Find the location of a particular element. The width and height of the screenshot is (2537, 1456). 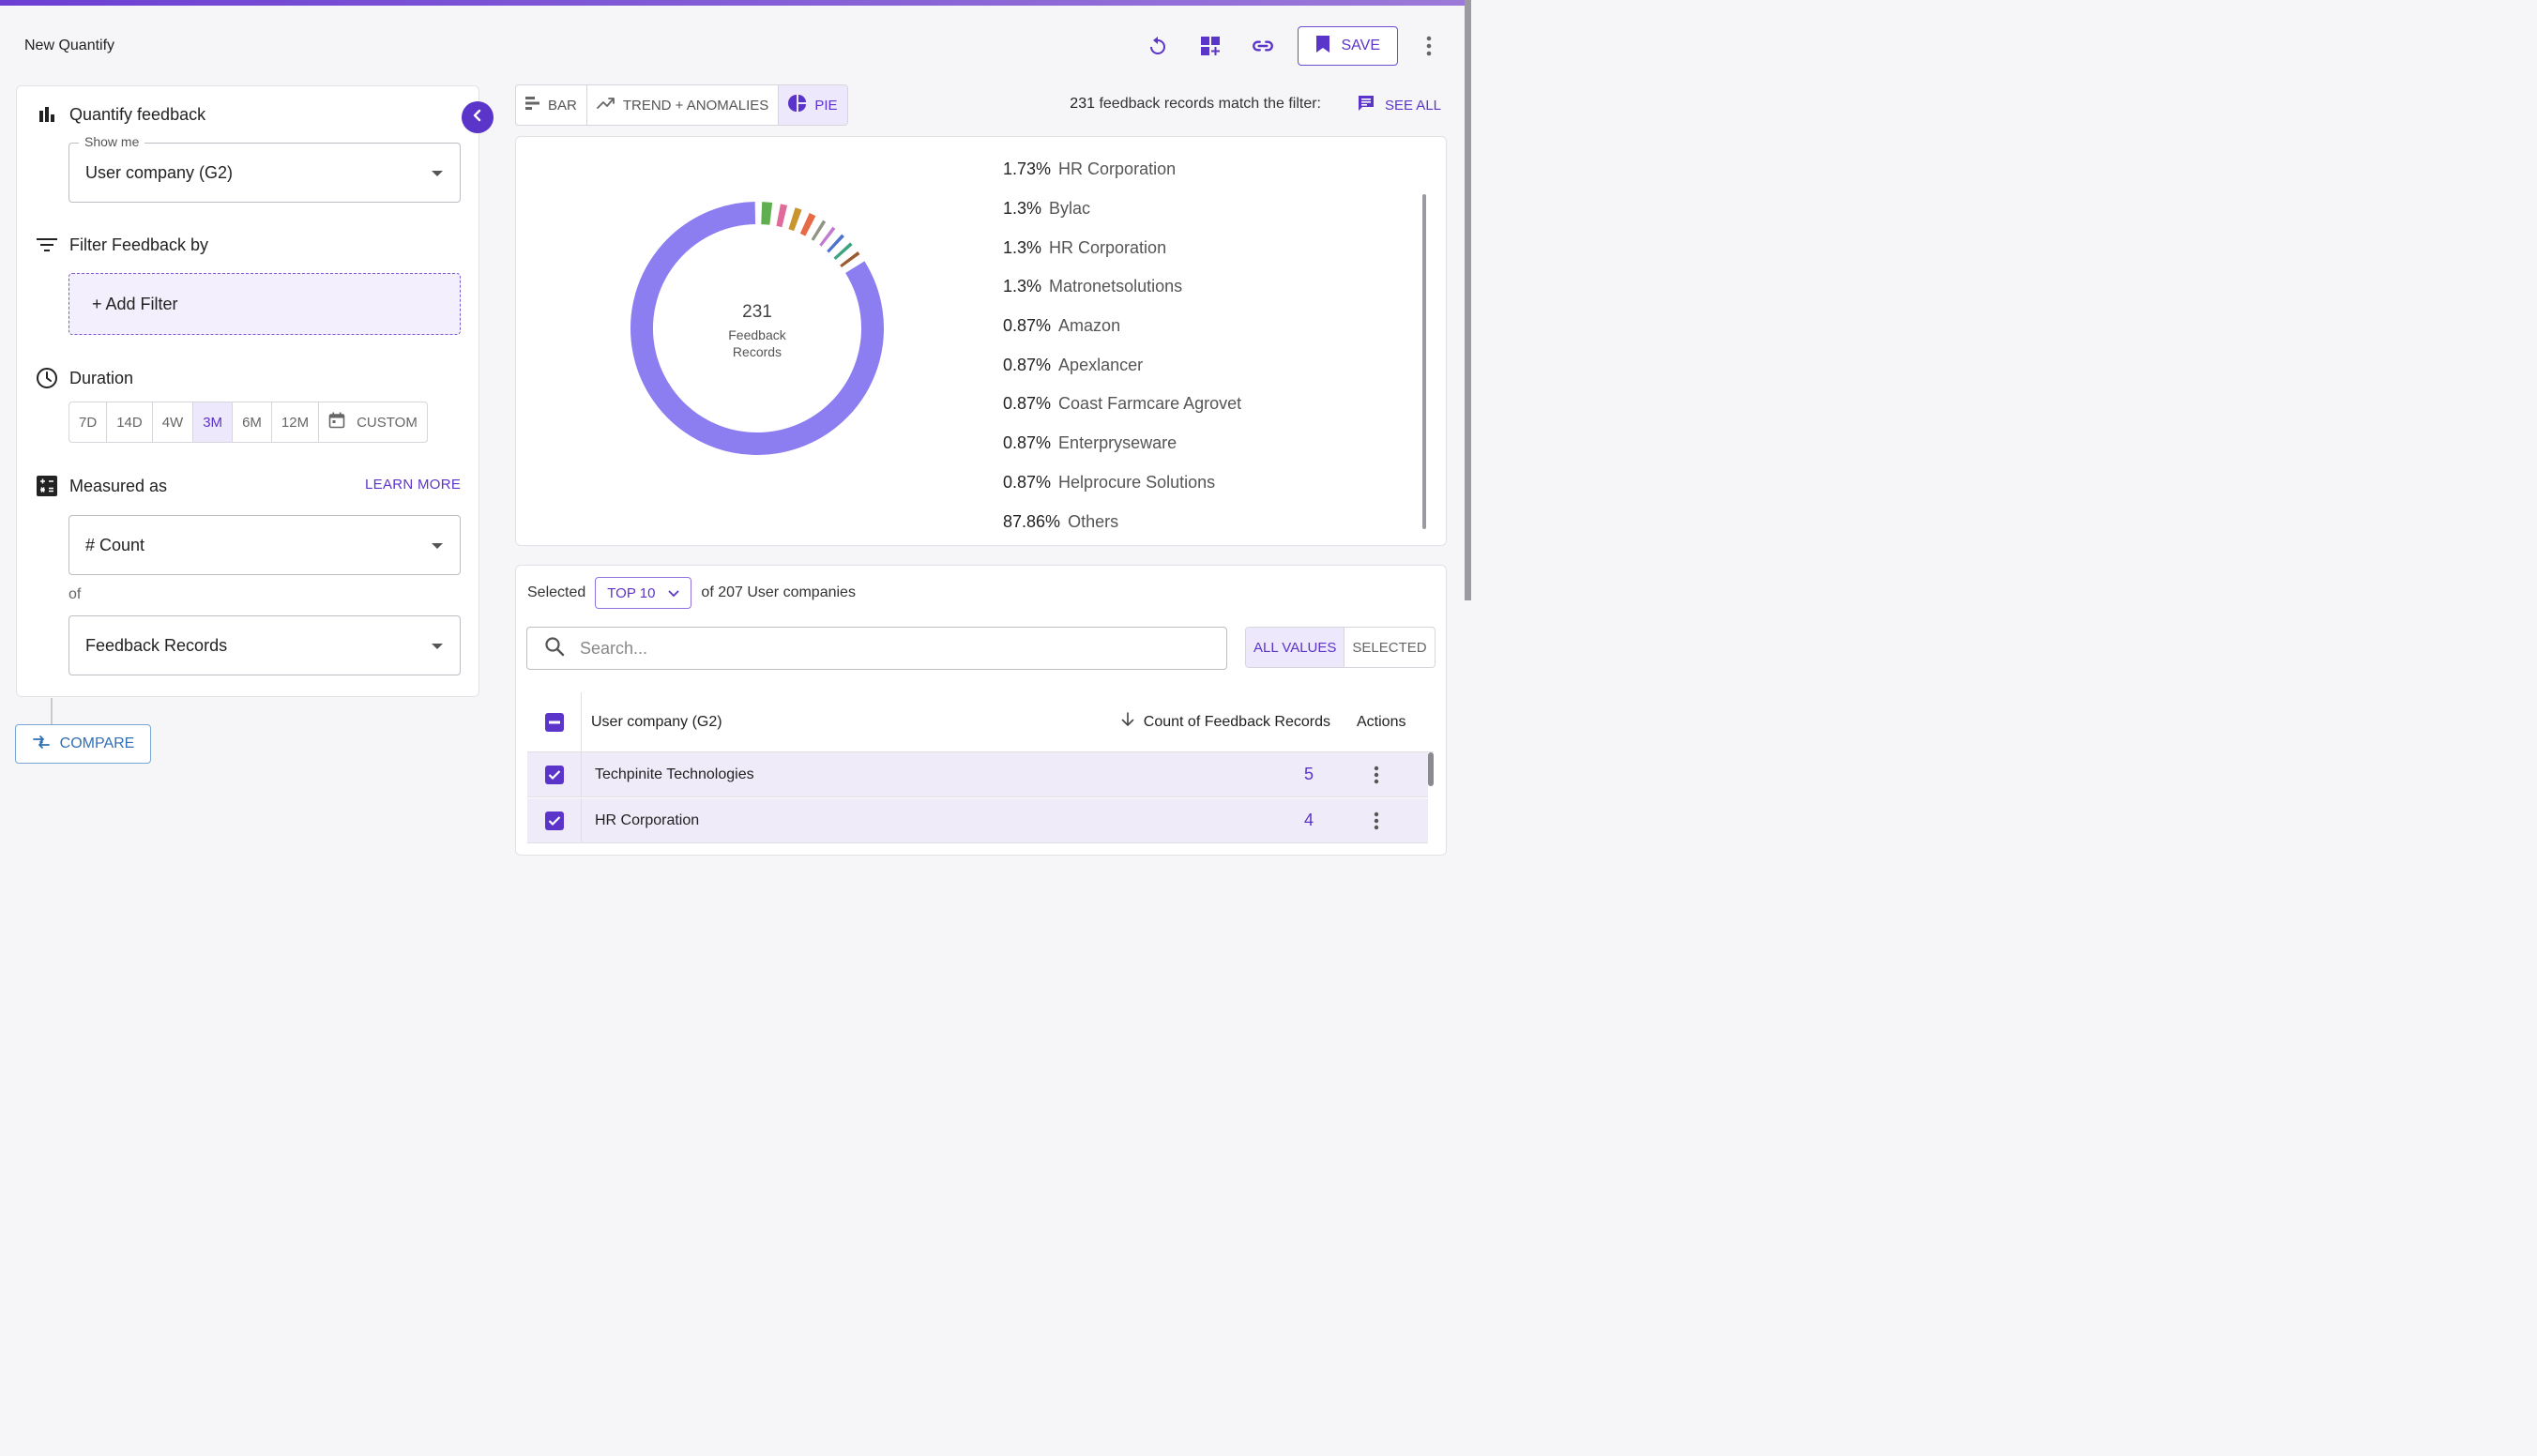

pie-chart-icon is located at coordinates (797, 105).